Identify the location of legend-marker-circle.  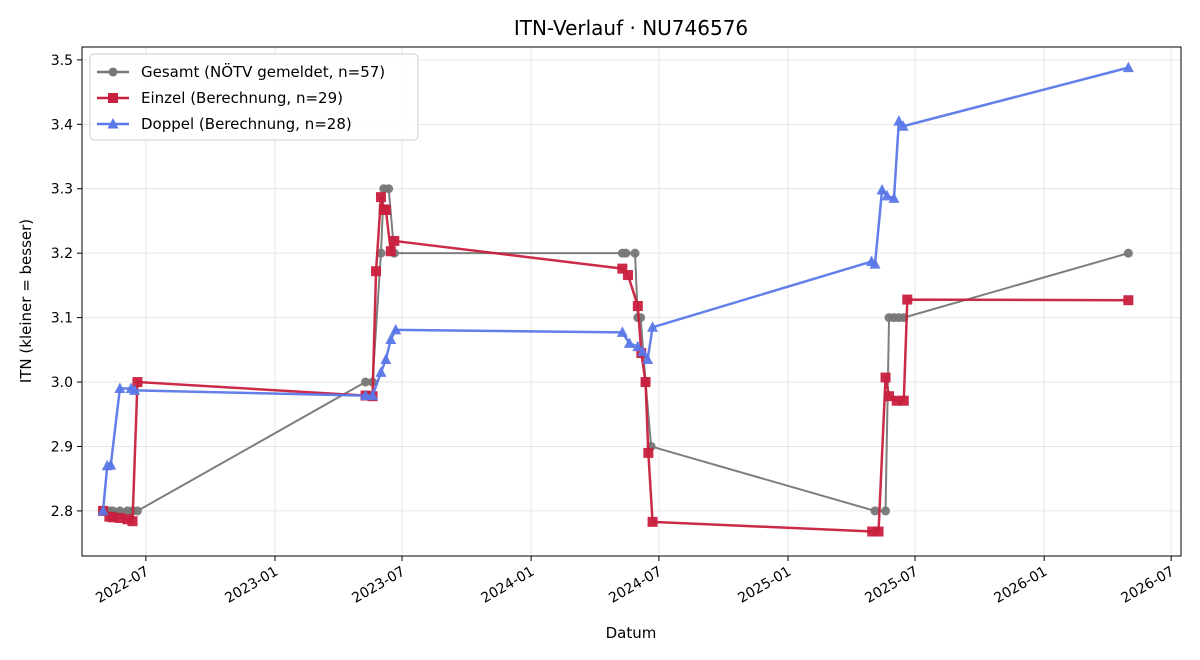
(113, 72).